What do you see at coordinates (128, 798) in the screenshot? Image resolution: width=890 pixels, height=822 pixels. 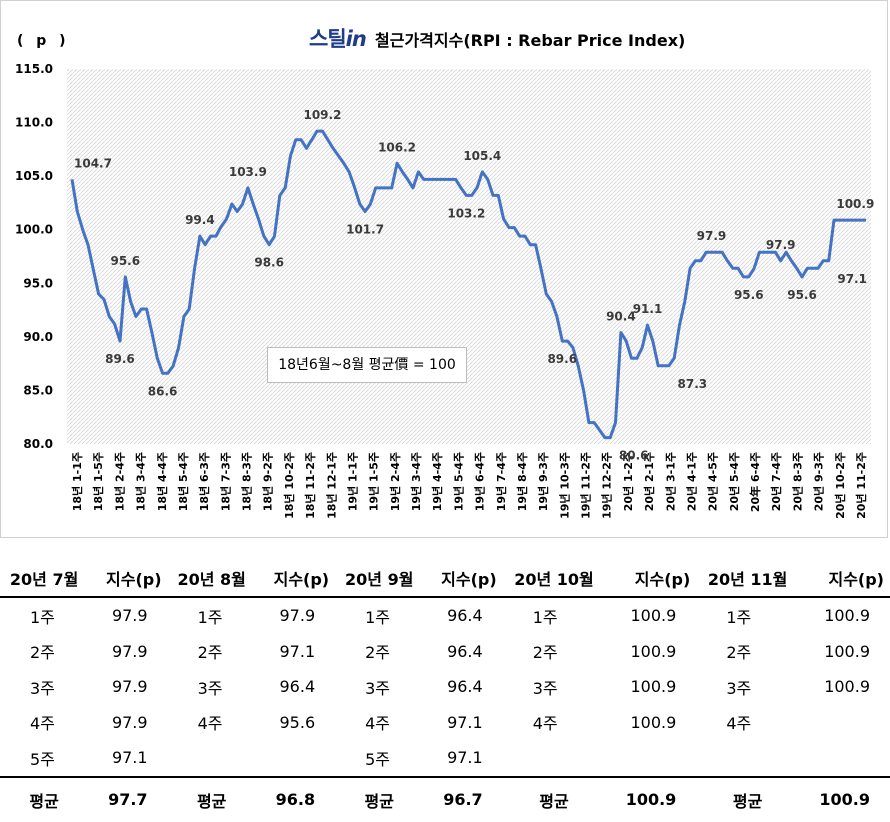 I see `average-value: 97.7` at bounding box center [128, 798].